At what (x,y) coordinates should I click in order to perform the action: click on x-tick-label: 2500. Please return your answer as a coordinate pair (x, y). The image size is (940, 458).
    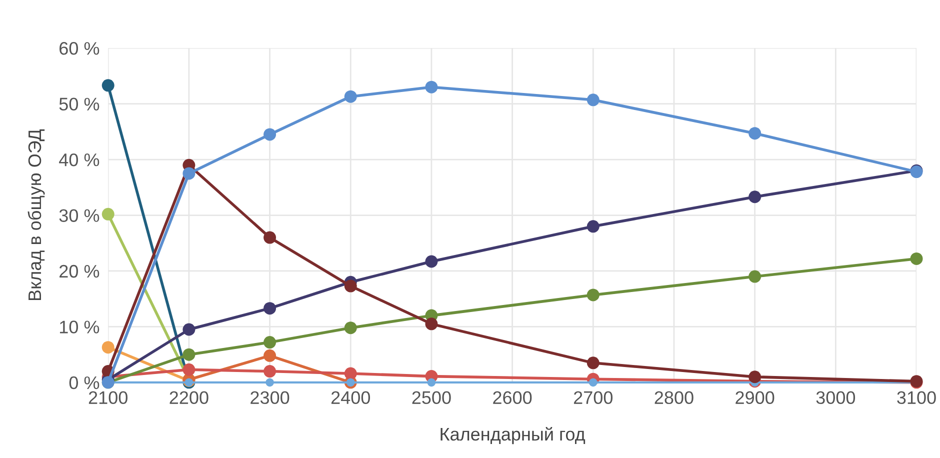
    Looking at the image, I should click on (431, 397).